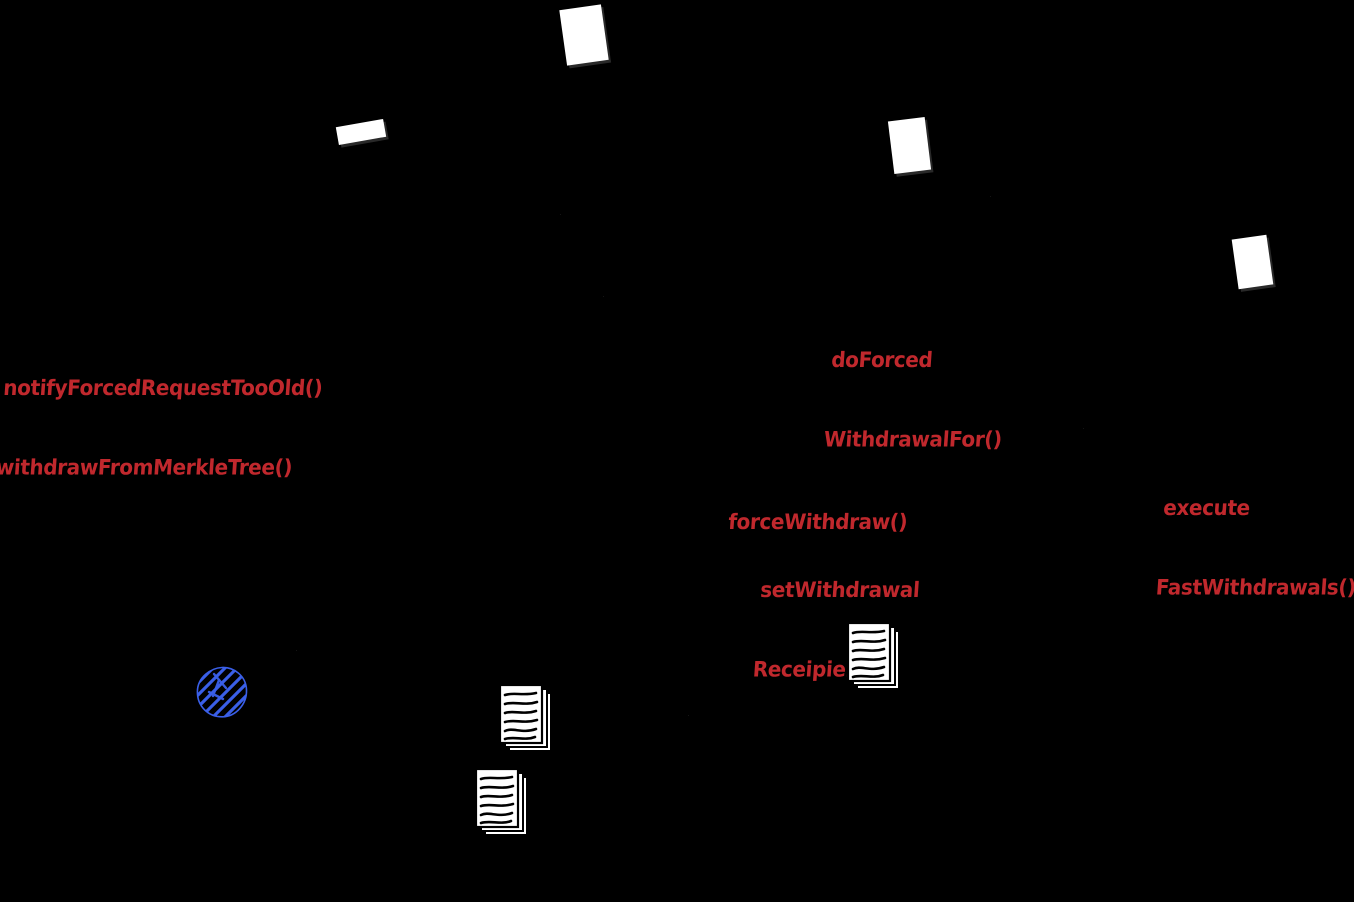 The width and height of the screenshot is (1354, 902). I want to click on label-execute-fast-withdrawals: execute FastWithdrawals(), so click(1253, 548).